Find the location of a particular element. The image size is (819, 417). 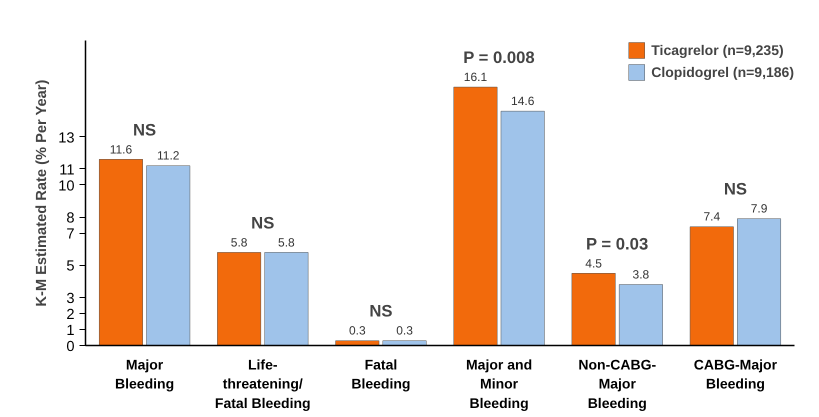

x-tick-label: Non-CABG- Major Bleeding is located at coordinates (617, 383).